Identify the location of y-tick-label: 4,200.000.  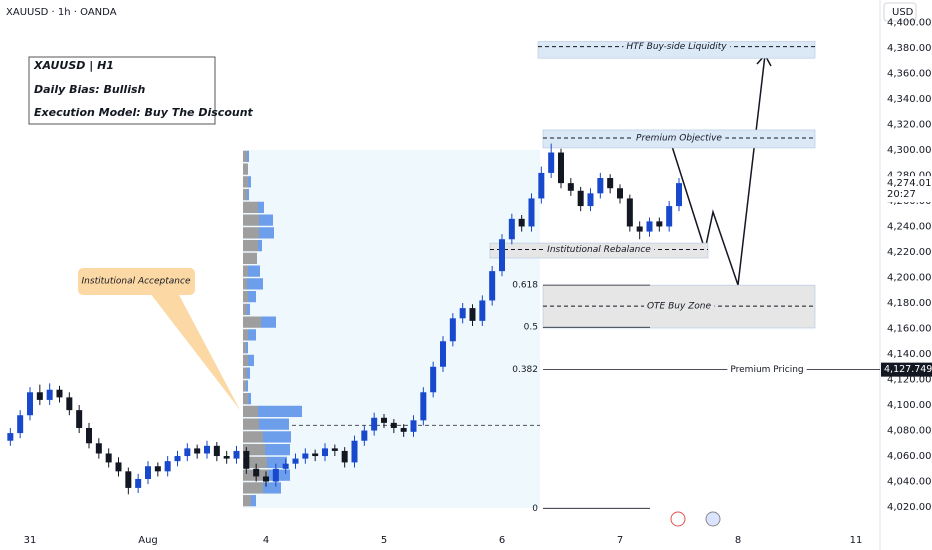
(909, 277).